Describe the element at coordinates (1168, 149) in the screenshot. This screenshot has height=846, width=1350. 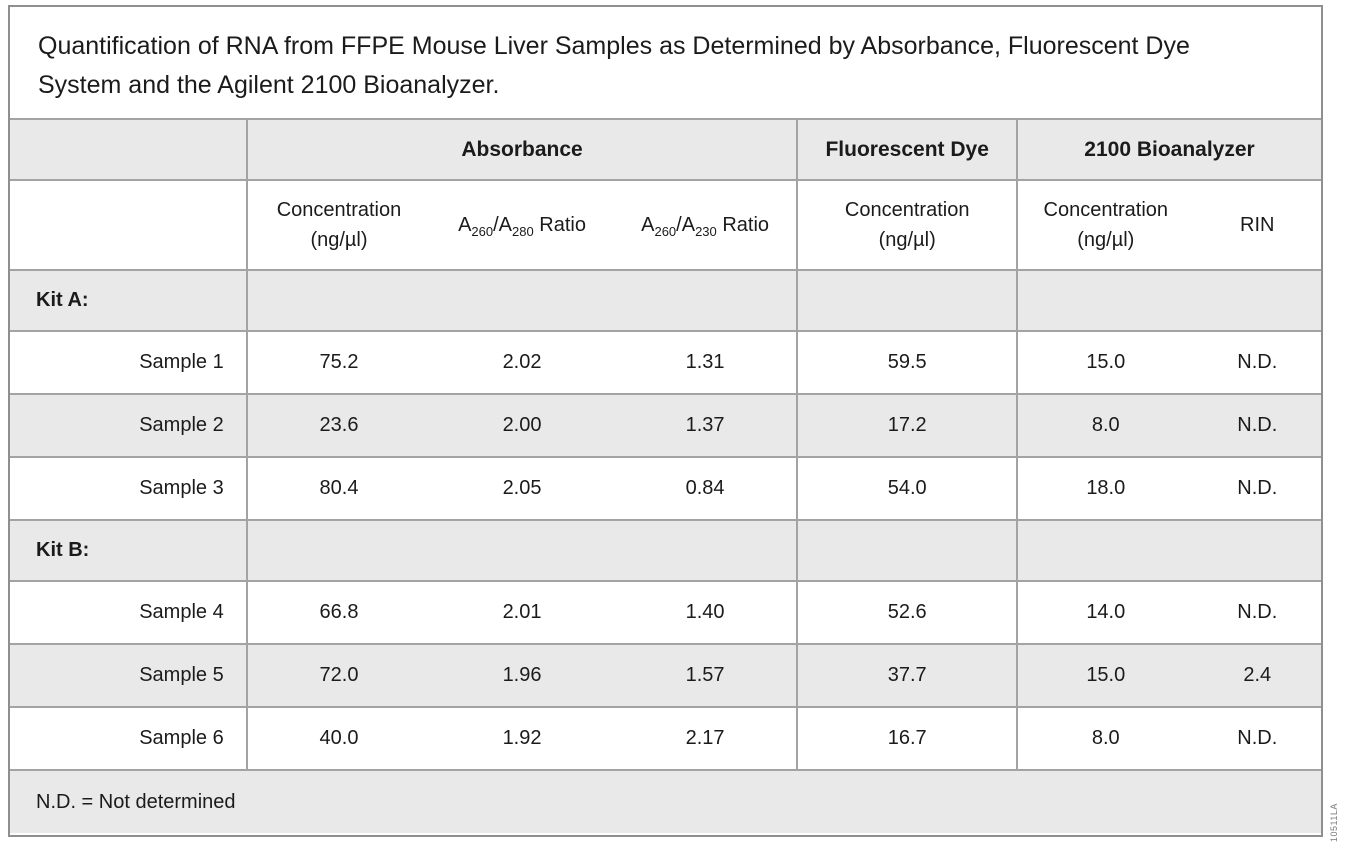
I see `group-header-bioanalyzer: 2100 Bioanalyzer` at that location.